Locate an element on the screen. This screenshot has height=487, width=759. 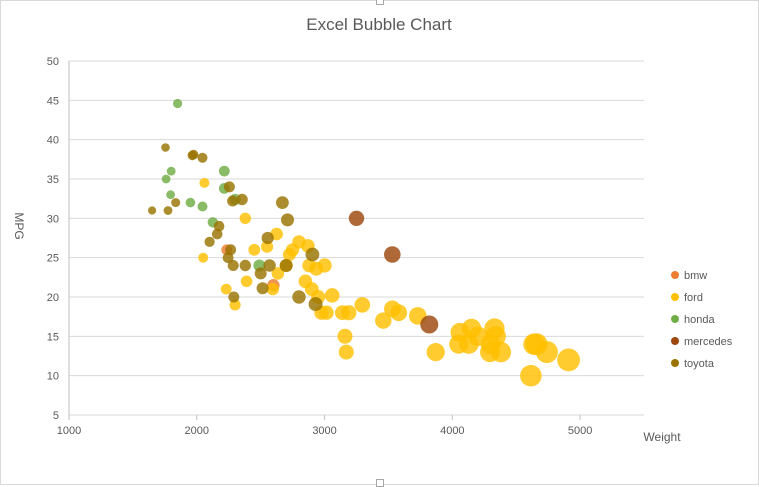
x-axis-label: Weight is located at coordinates (662, 437).